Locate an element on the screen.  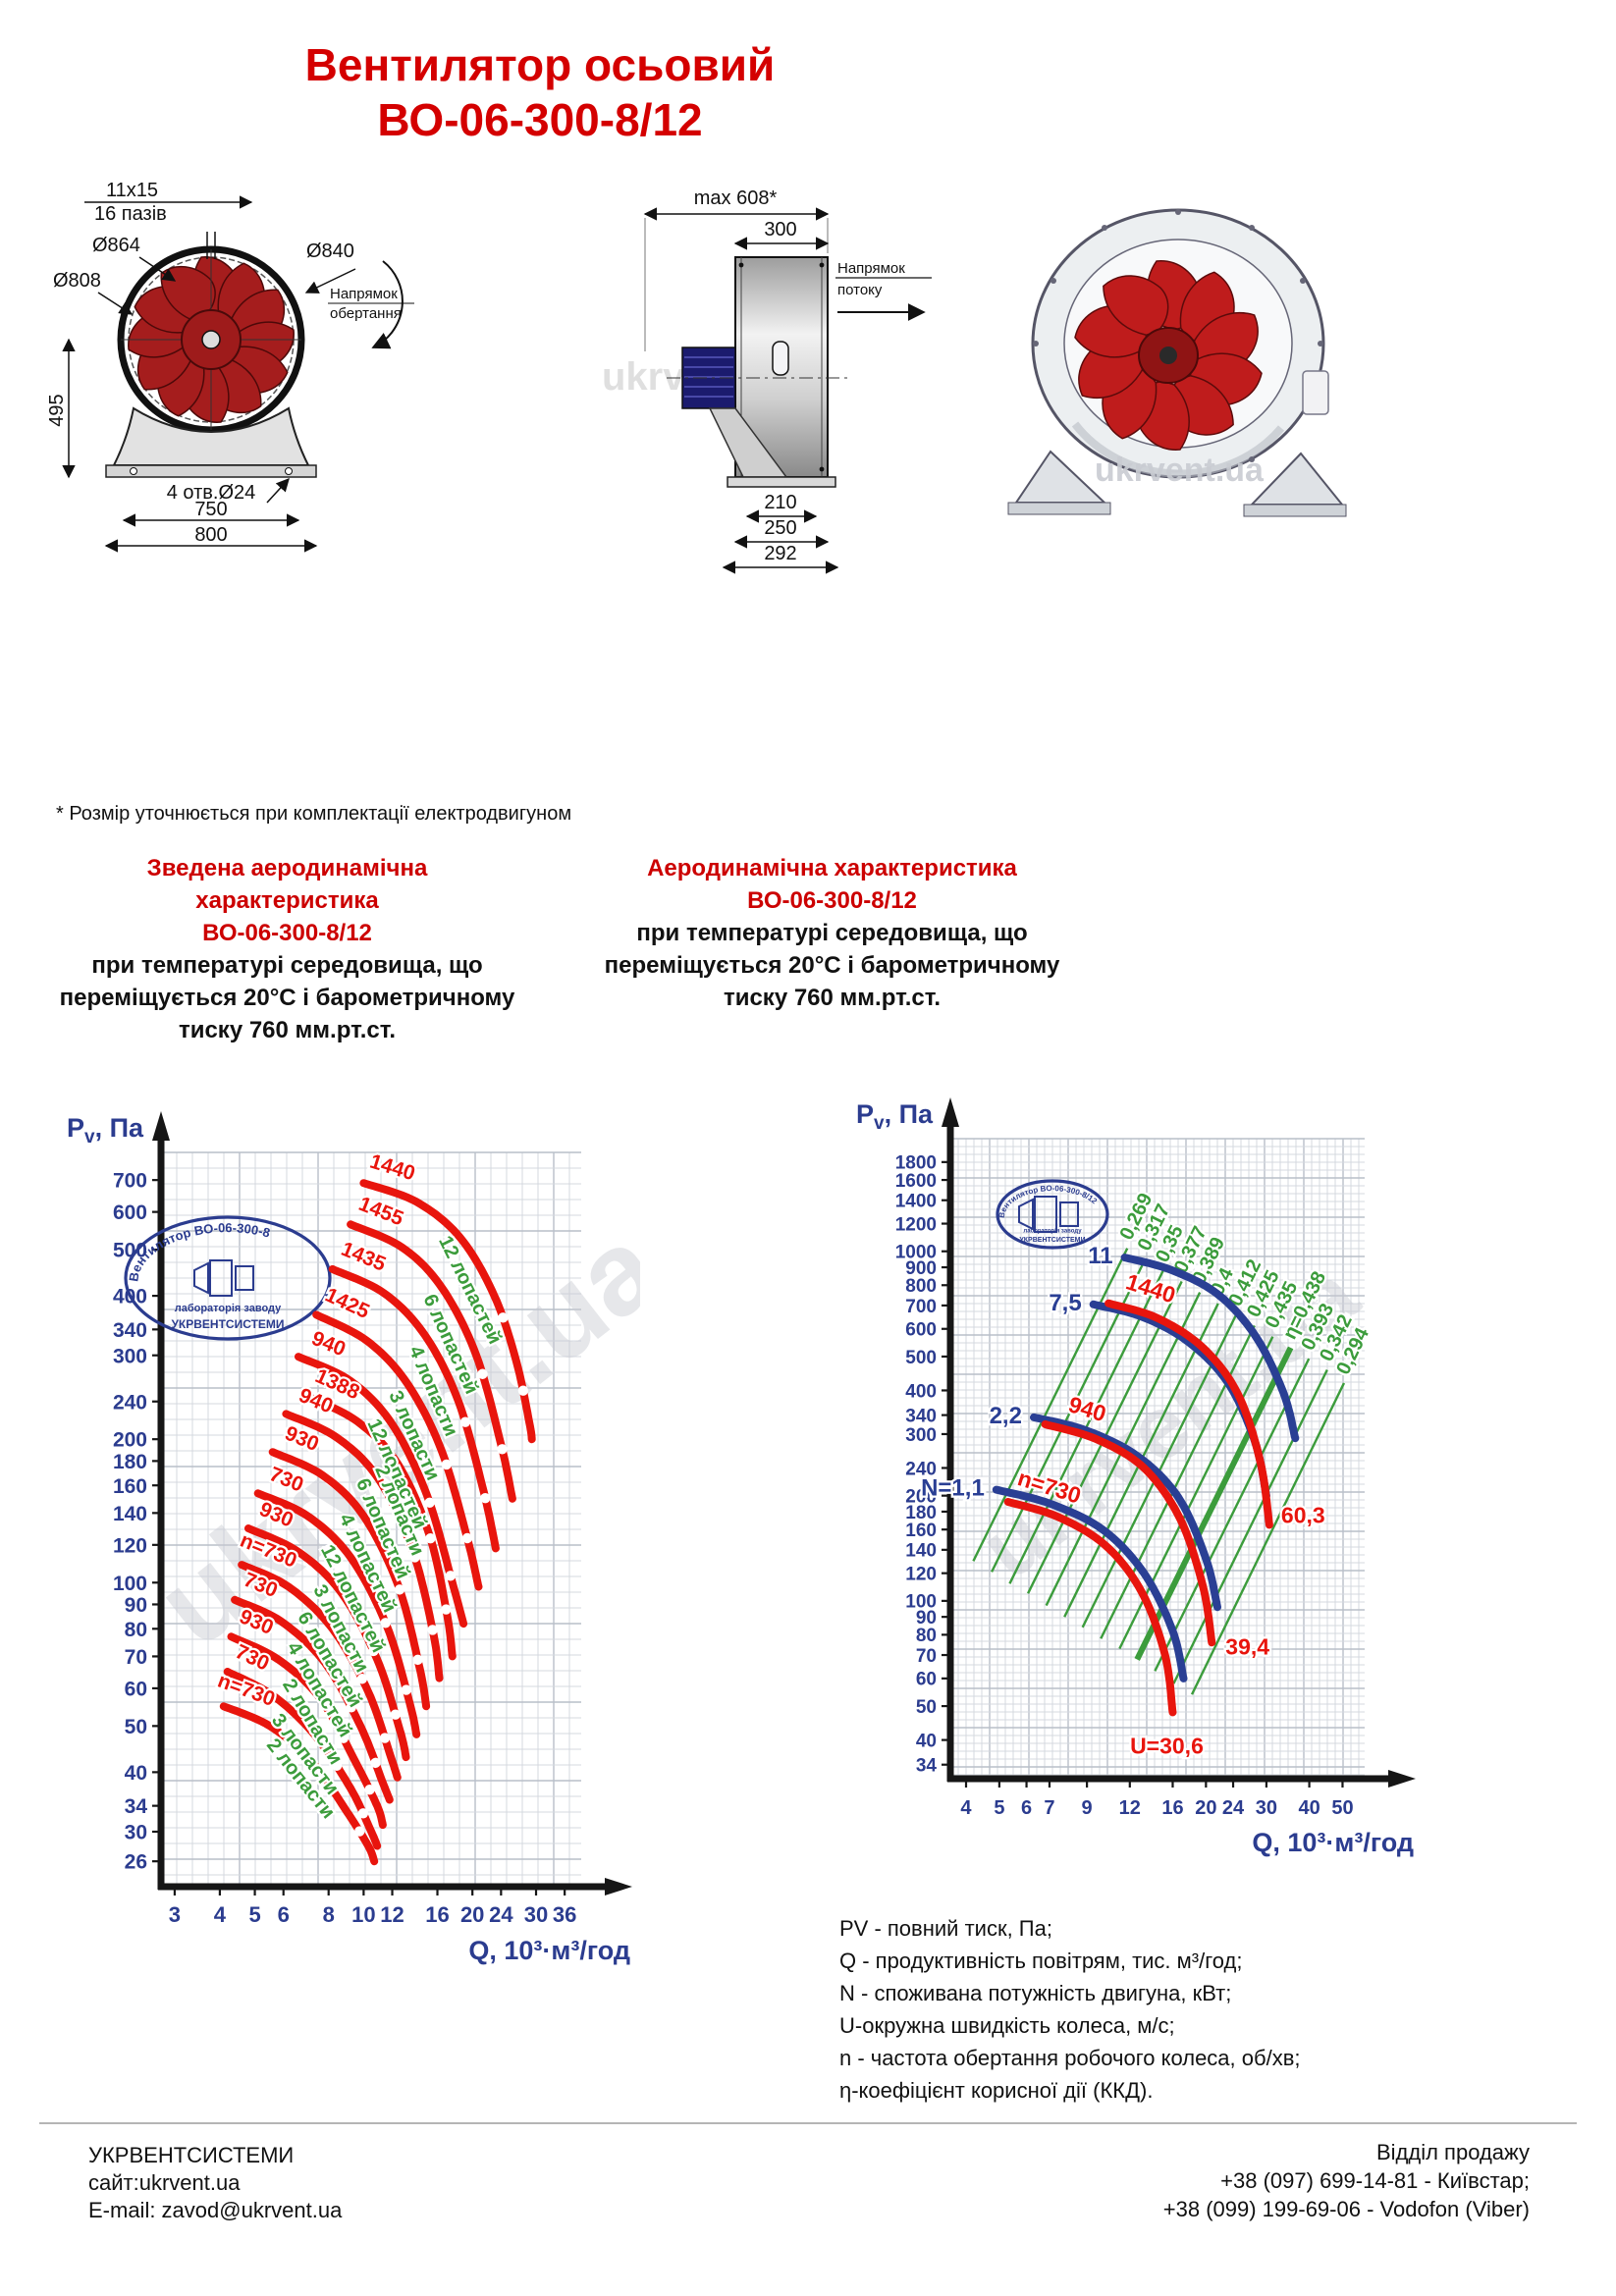
sales-dept: Відділ продажу is located at coordinates (1452, 2152).